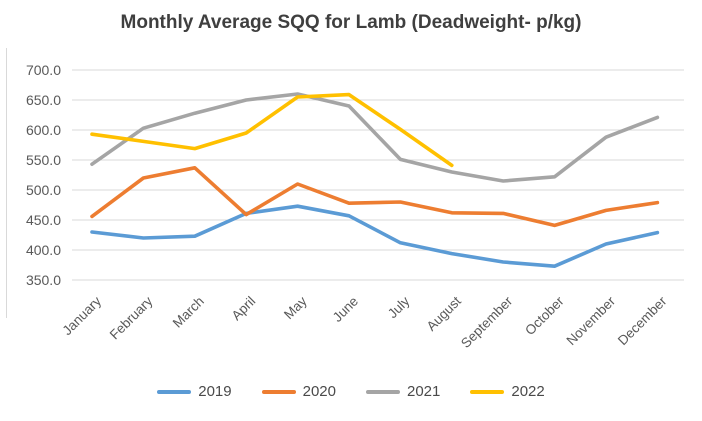 The height and width of the screenshot is (421, 702). Describe the element at coordinates (244, 309) in the screenshot. I see `x-tick-label: April` at that location.